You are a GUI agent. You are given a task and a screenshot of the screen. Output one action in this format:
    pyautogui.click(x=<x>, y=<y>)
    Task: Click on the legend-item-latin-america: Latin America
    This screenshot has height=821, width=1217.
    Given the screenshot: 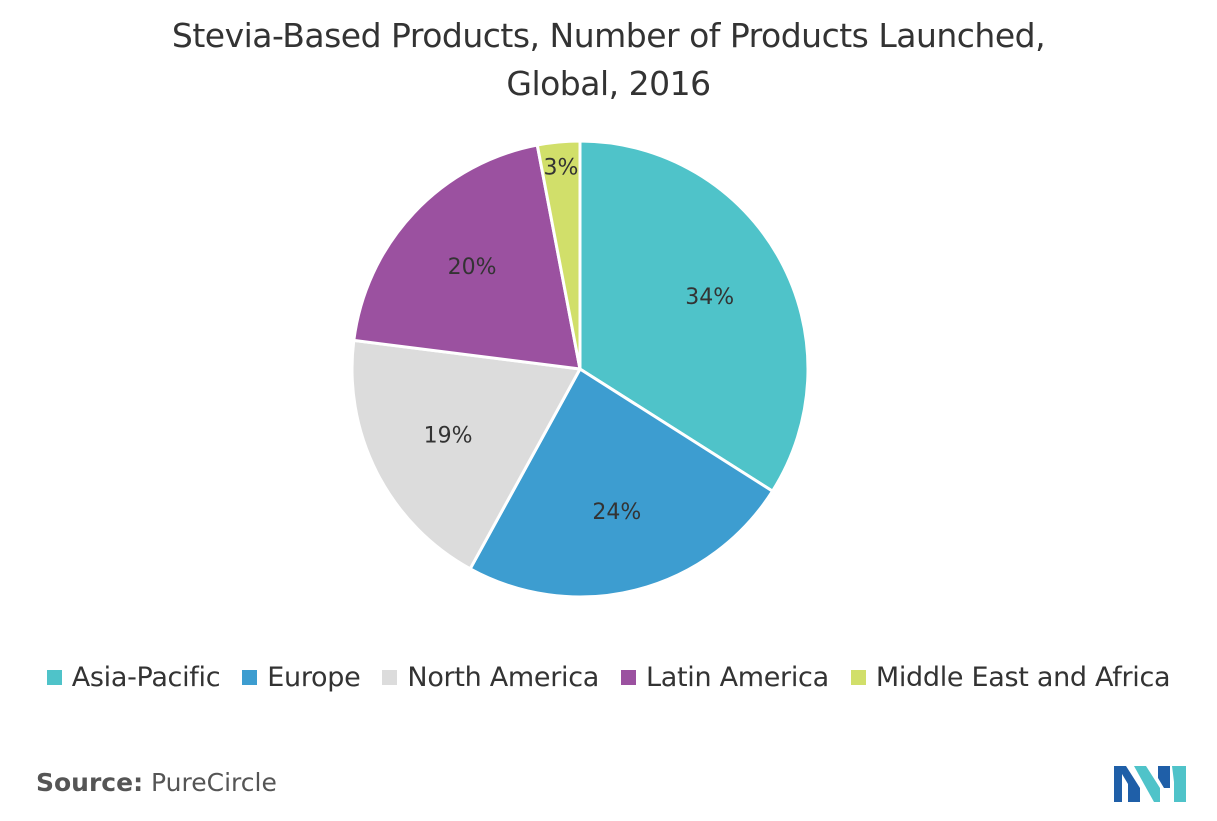 What is the action you would take?
    pyautogui.click(x=725, y=677)
    